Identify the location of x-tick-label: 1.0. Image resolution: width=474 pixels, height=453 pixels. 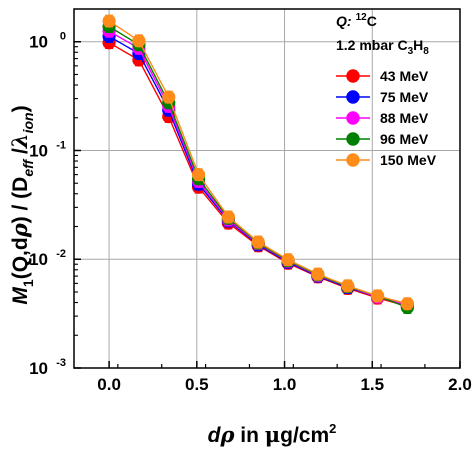
(285, 384).